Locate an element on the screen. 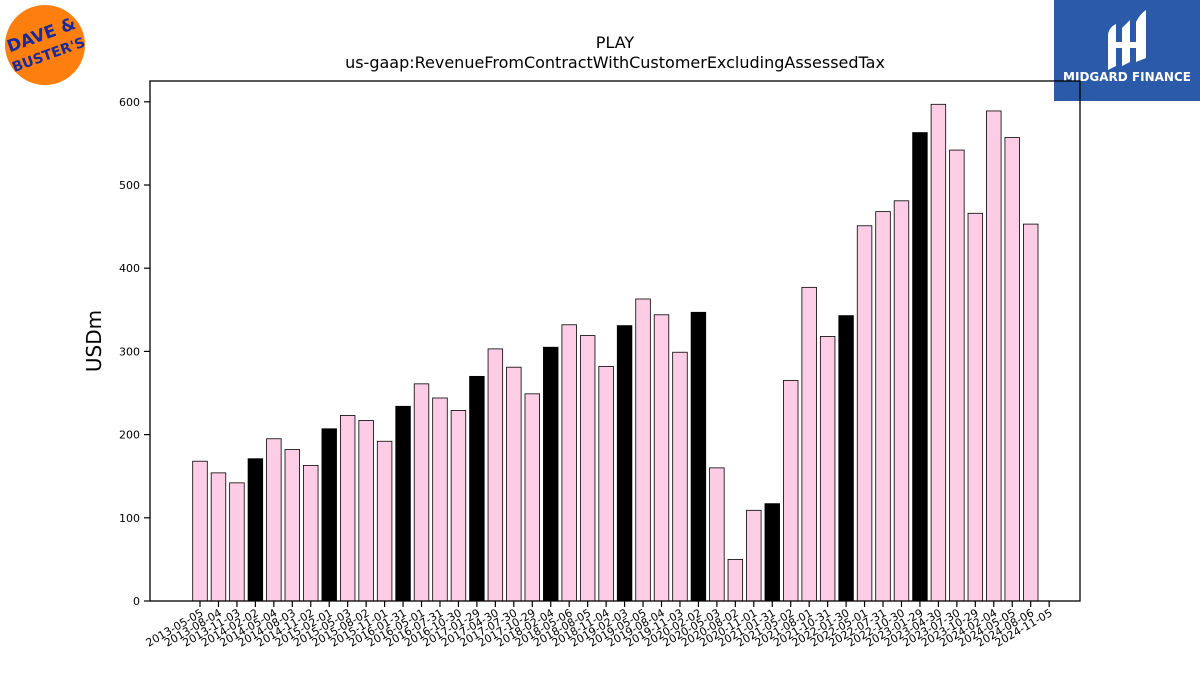  y-axis-ticks: 0 100 200 300 400 500 600 is located at coordinates (134, 352).